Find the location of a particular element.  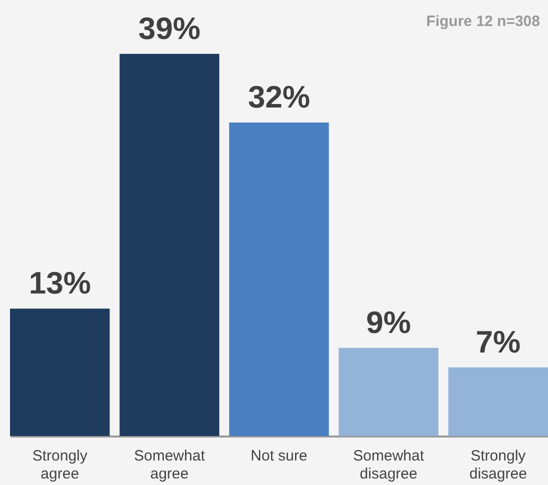

x-tick-label: Somewhat disagree is located at coordinates (389, 465).